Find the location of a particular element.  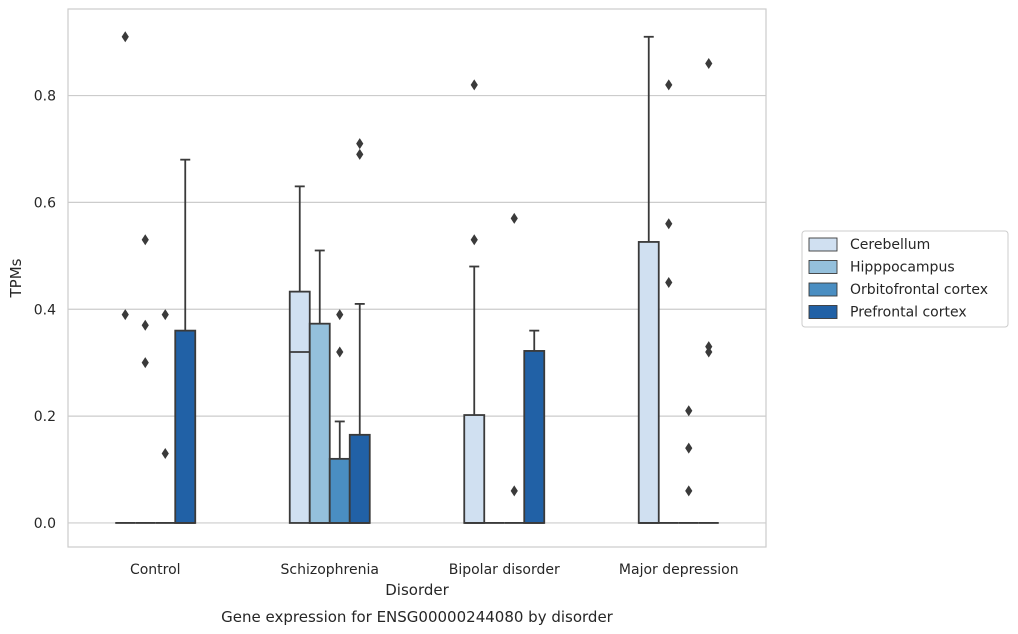

legend-label: Prefrontal cortex is located at coordinates (908, 313).